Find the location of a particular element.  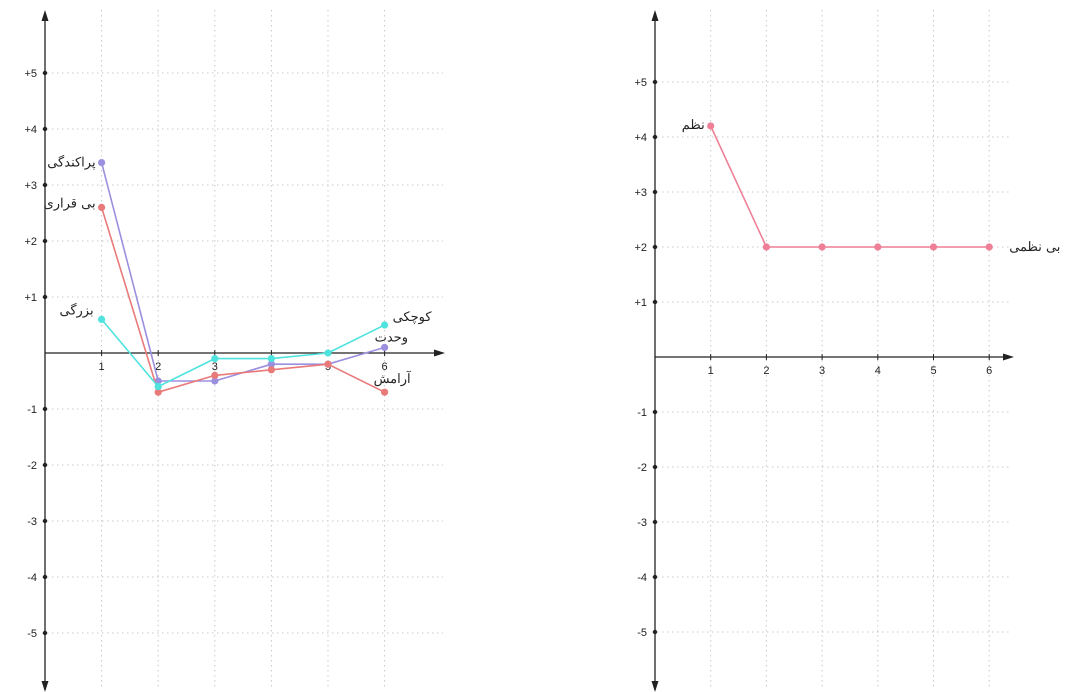

series-label: نظم is located at coordinates (693, 125).